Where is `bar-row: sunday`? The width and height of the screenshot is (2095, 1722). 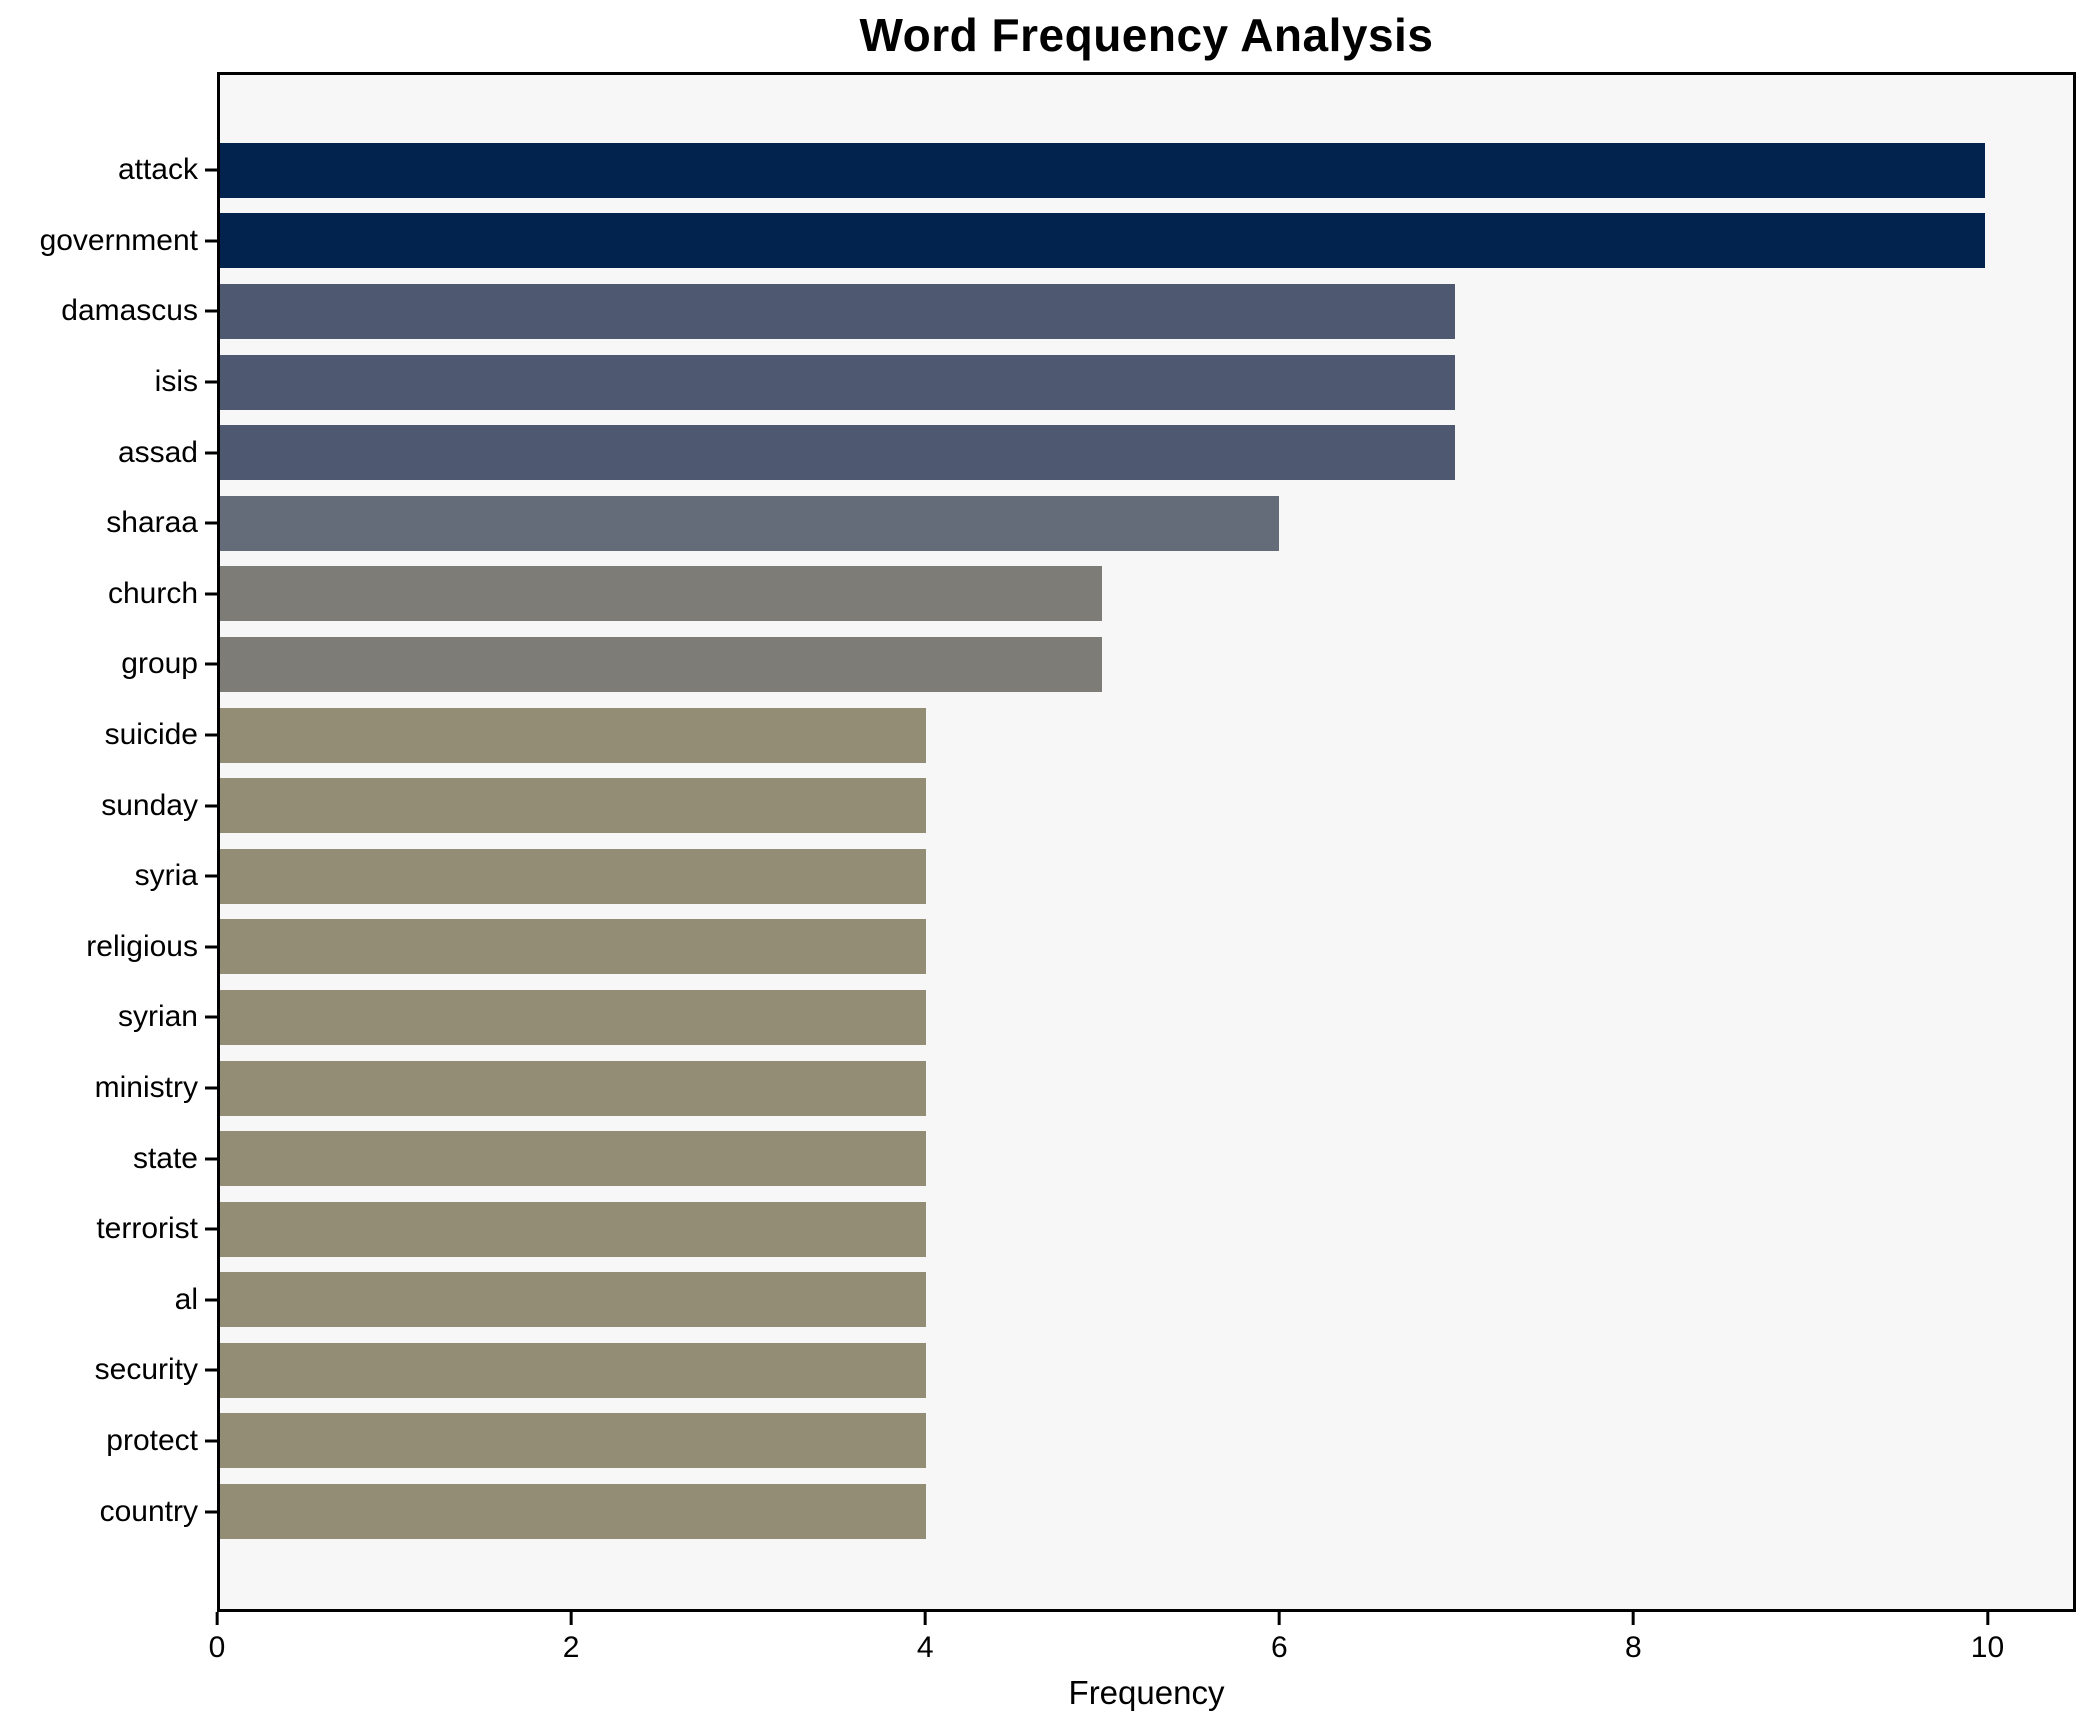 bar-row: sunday is located at coordinates (1087, 805).